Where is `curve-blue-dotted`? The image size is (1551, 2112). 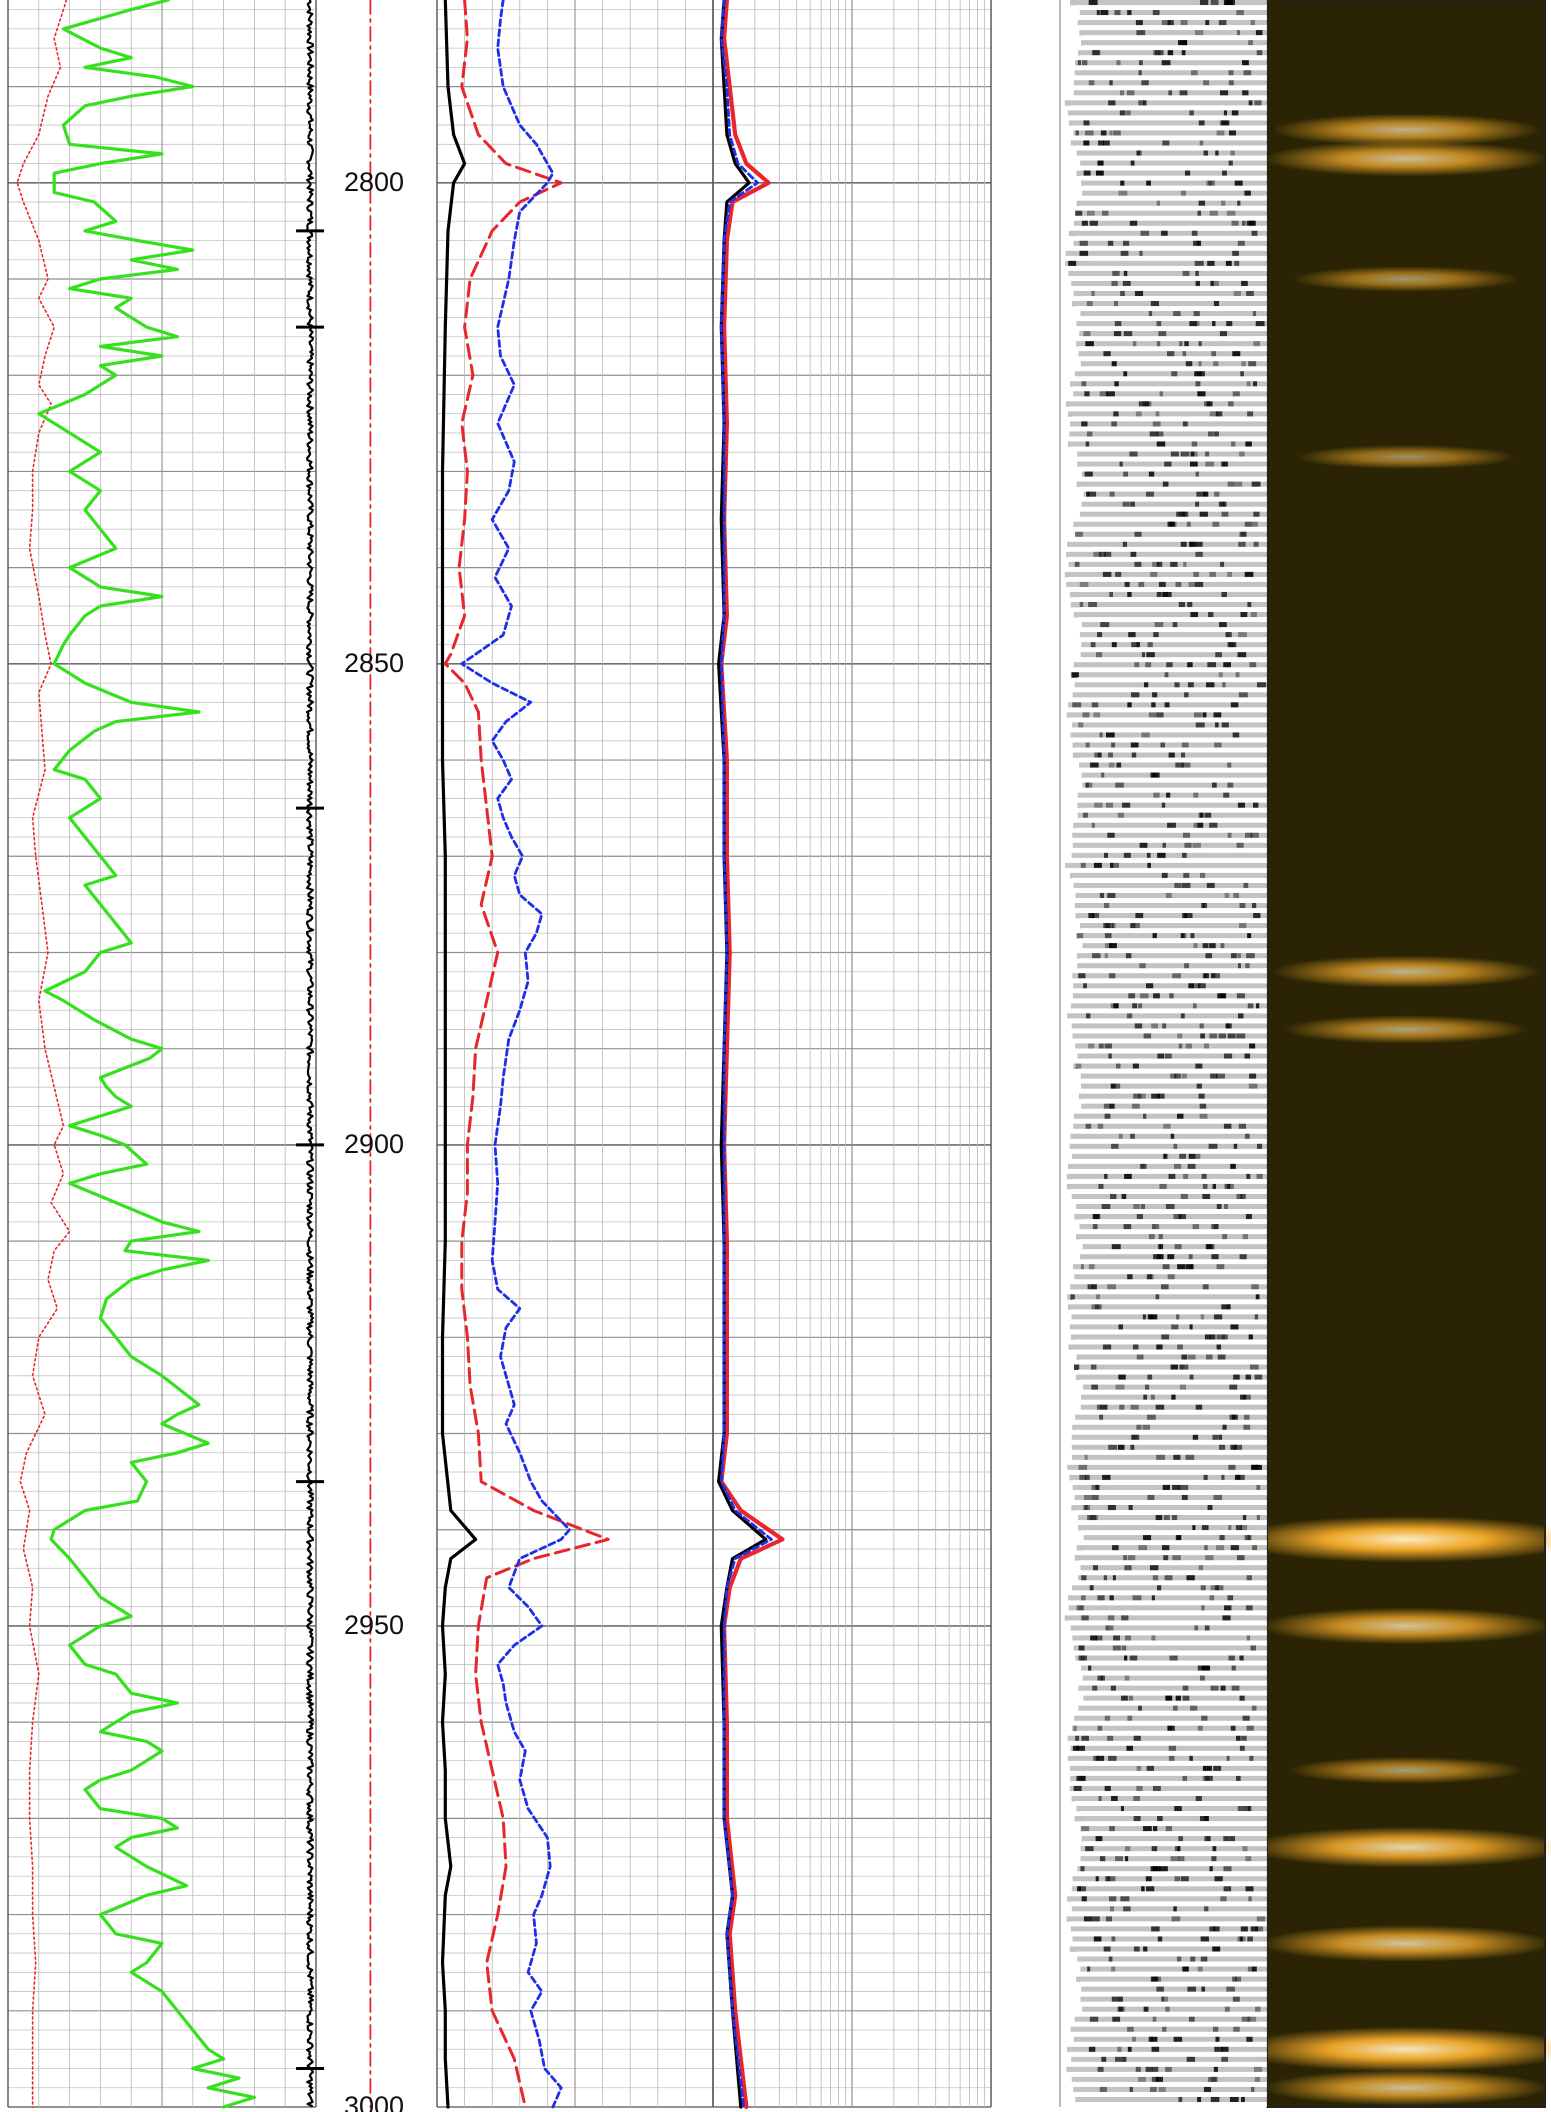 curve-blue-dotted is located at coordinates (746, 1054).